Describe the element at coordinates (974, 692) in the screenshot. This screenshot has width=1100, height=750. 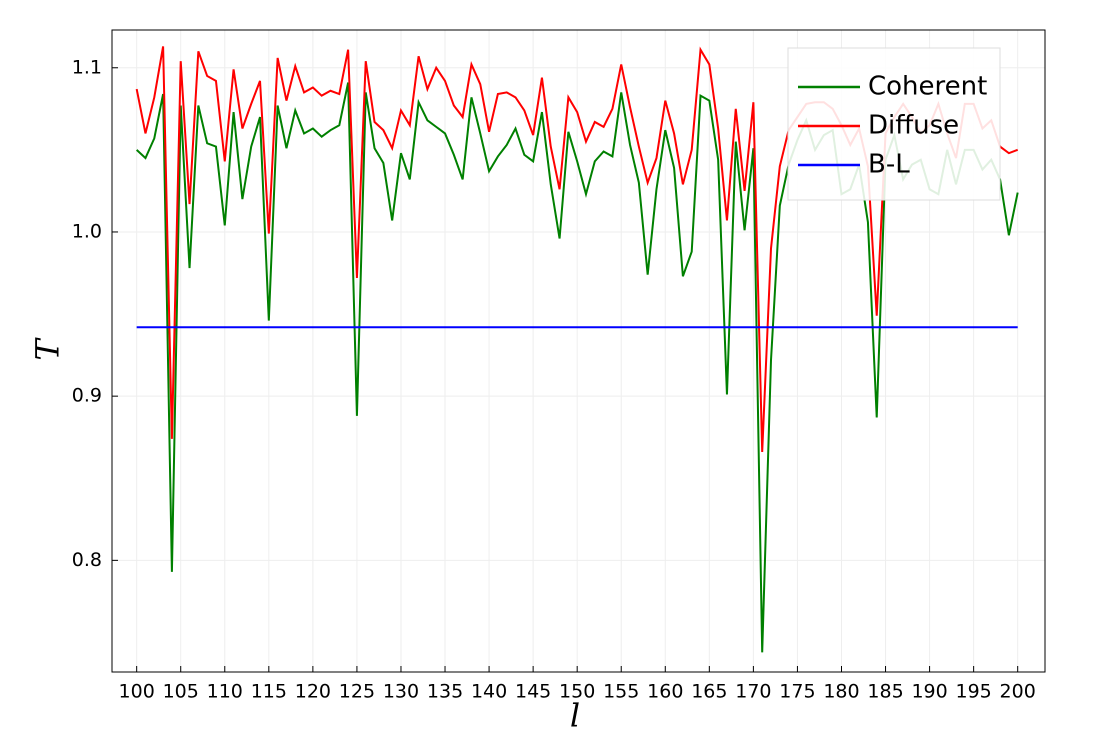
I see `x-tick-label: 195` at that location.